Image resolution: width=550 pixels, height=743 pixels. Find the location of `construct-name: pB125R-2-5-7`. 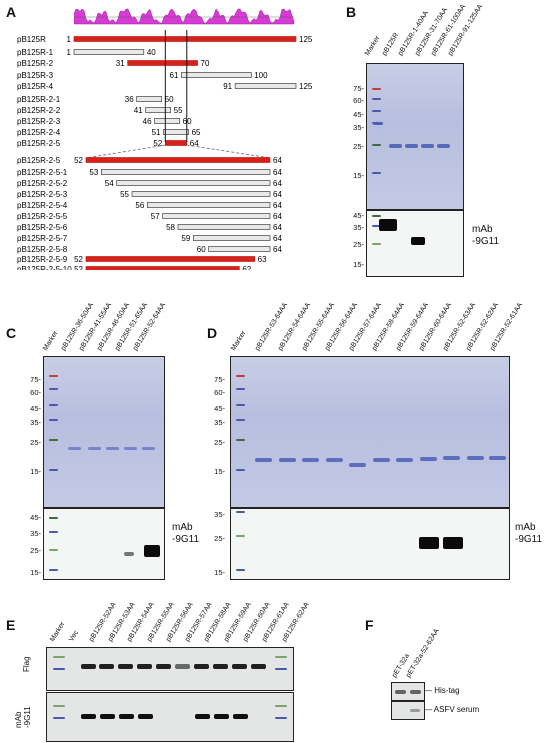

construct-name: pB125R-2-5-7 is located at coordinates (42, 238).